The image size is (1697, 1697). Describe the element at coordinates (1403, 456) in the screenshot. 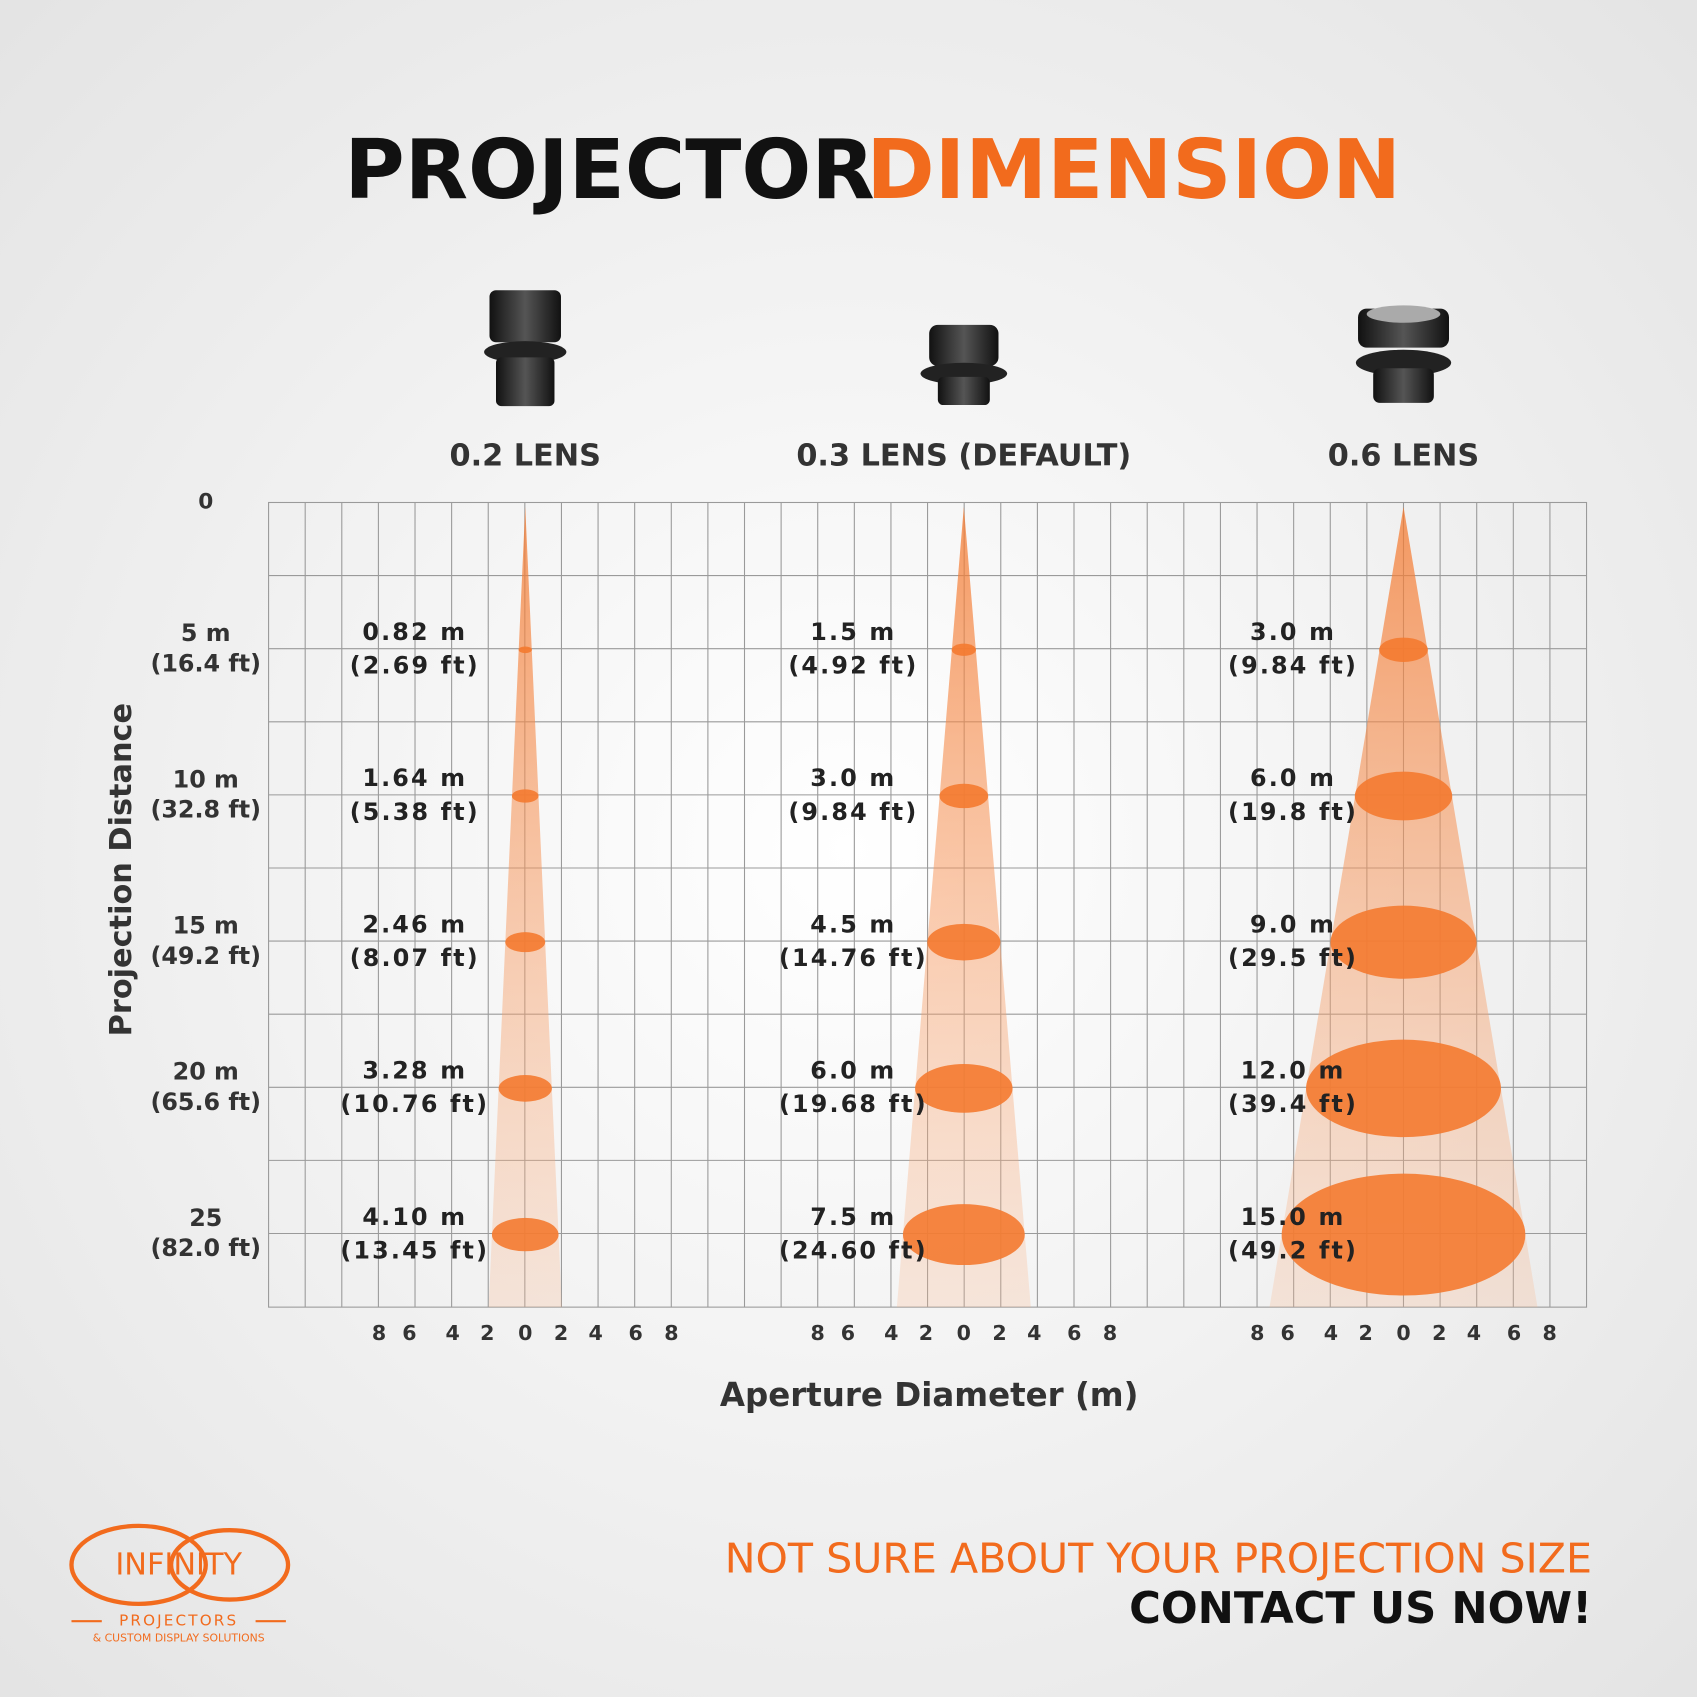

I see `lens-name: 0.6 LENS` at that location.